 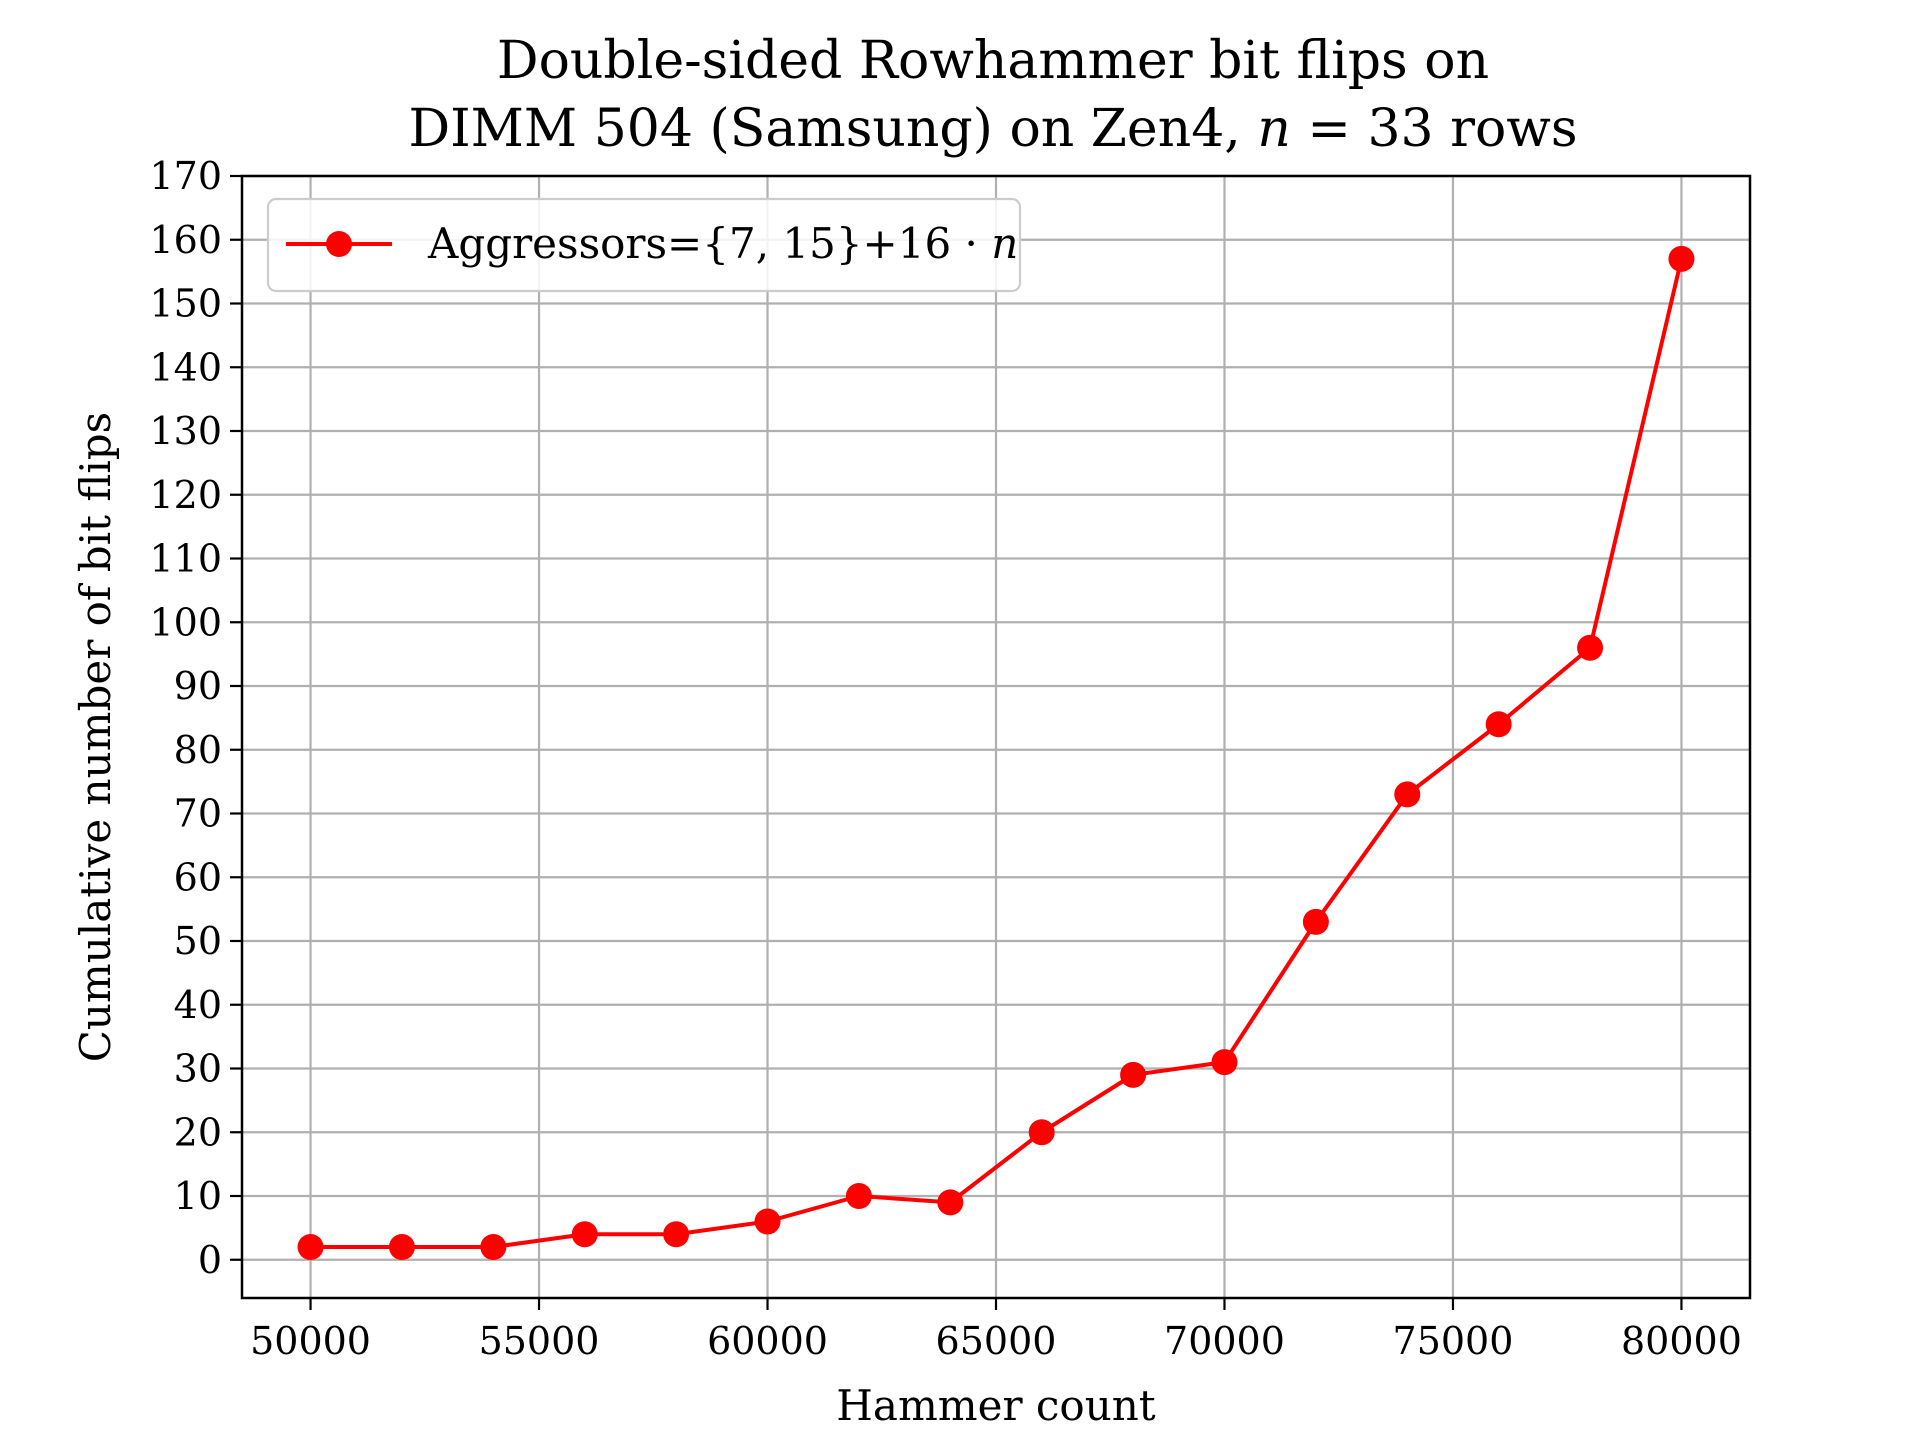 I want to click on x-tick-label: 75000, so click(x=1453, y=1341).